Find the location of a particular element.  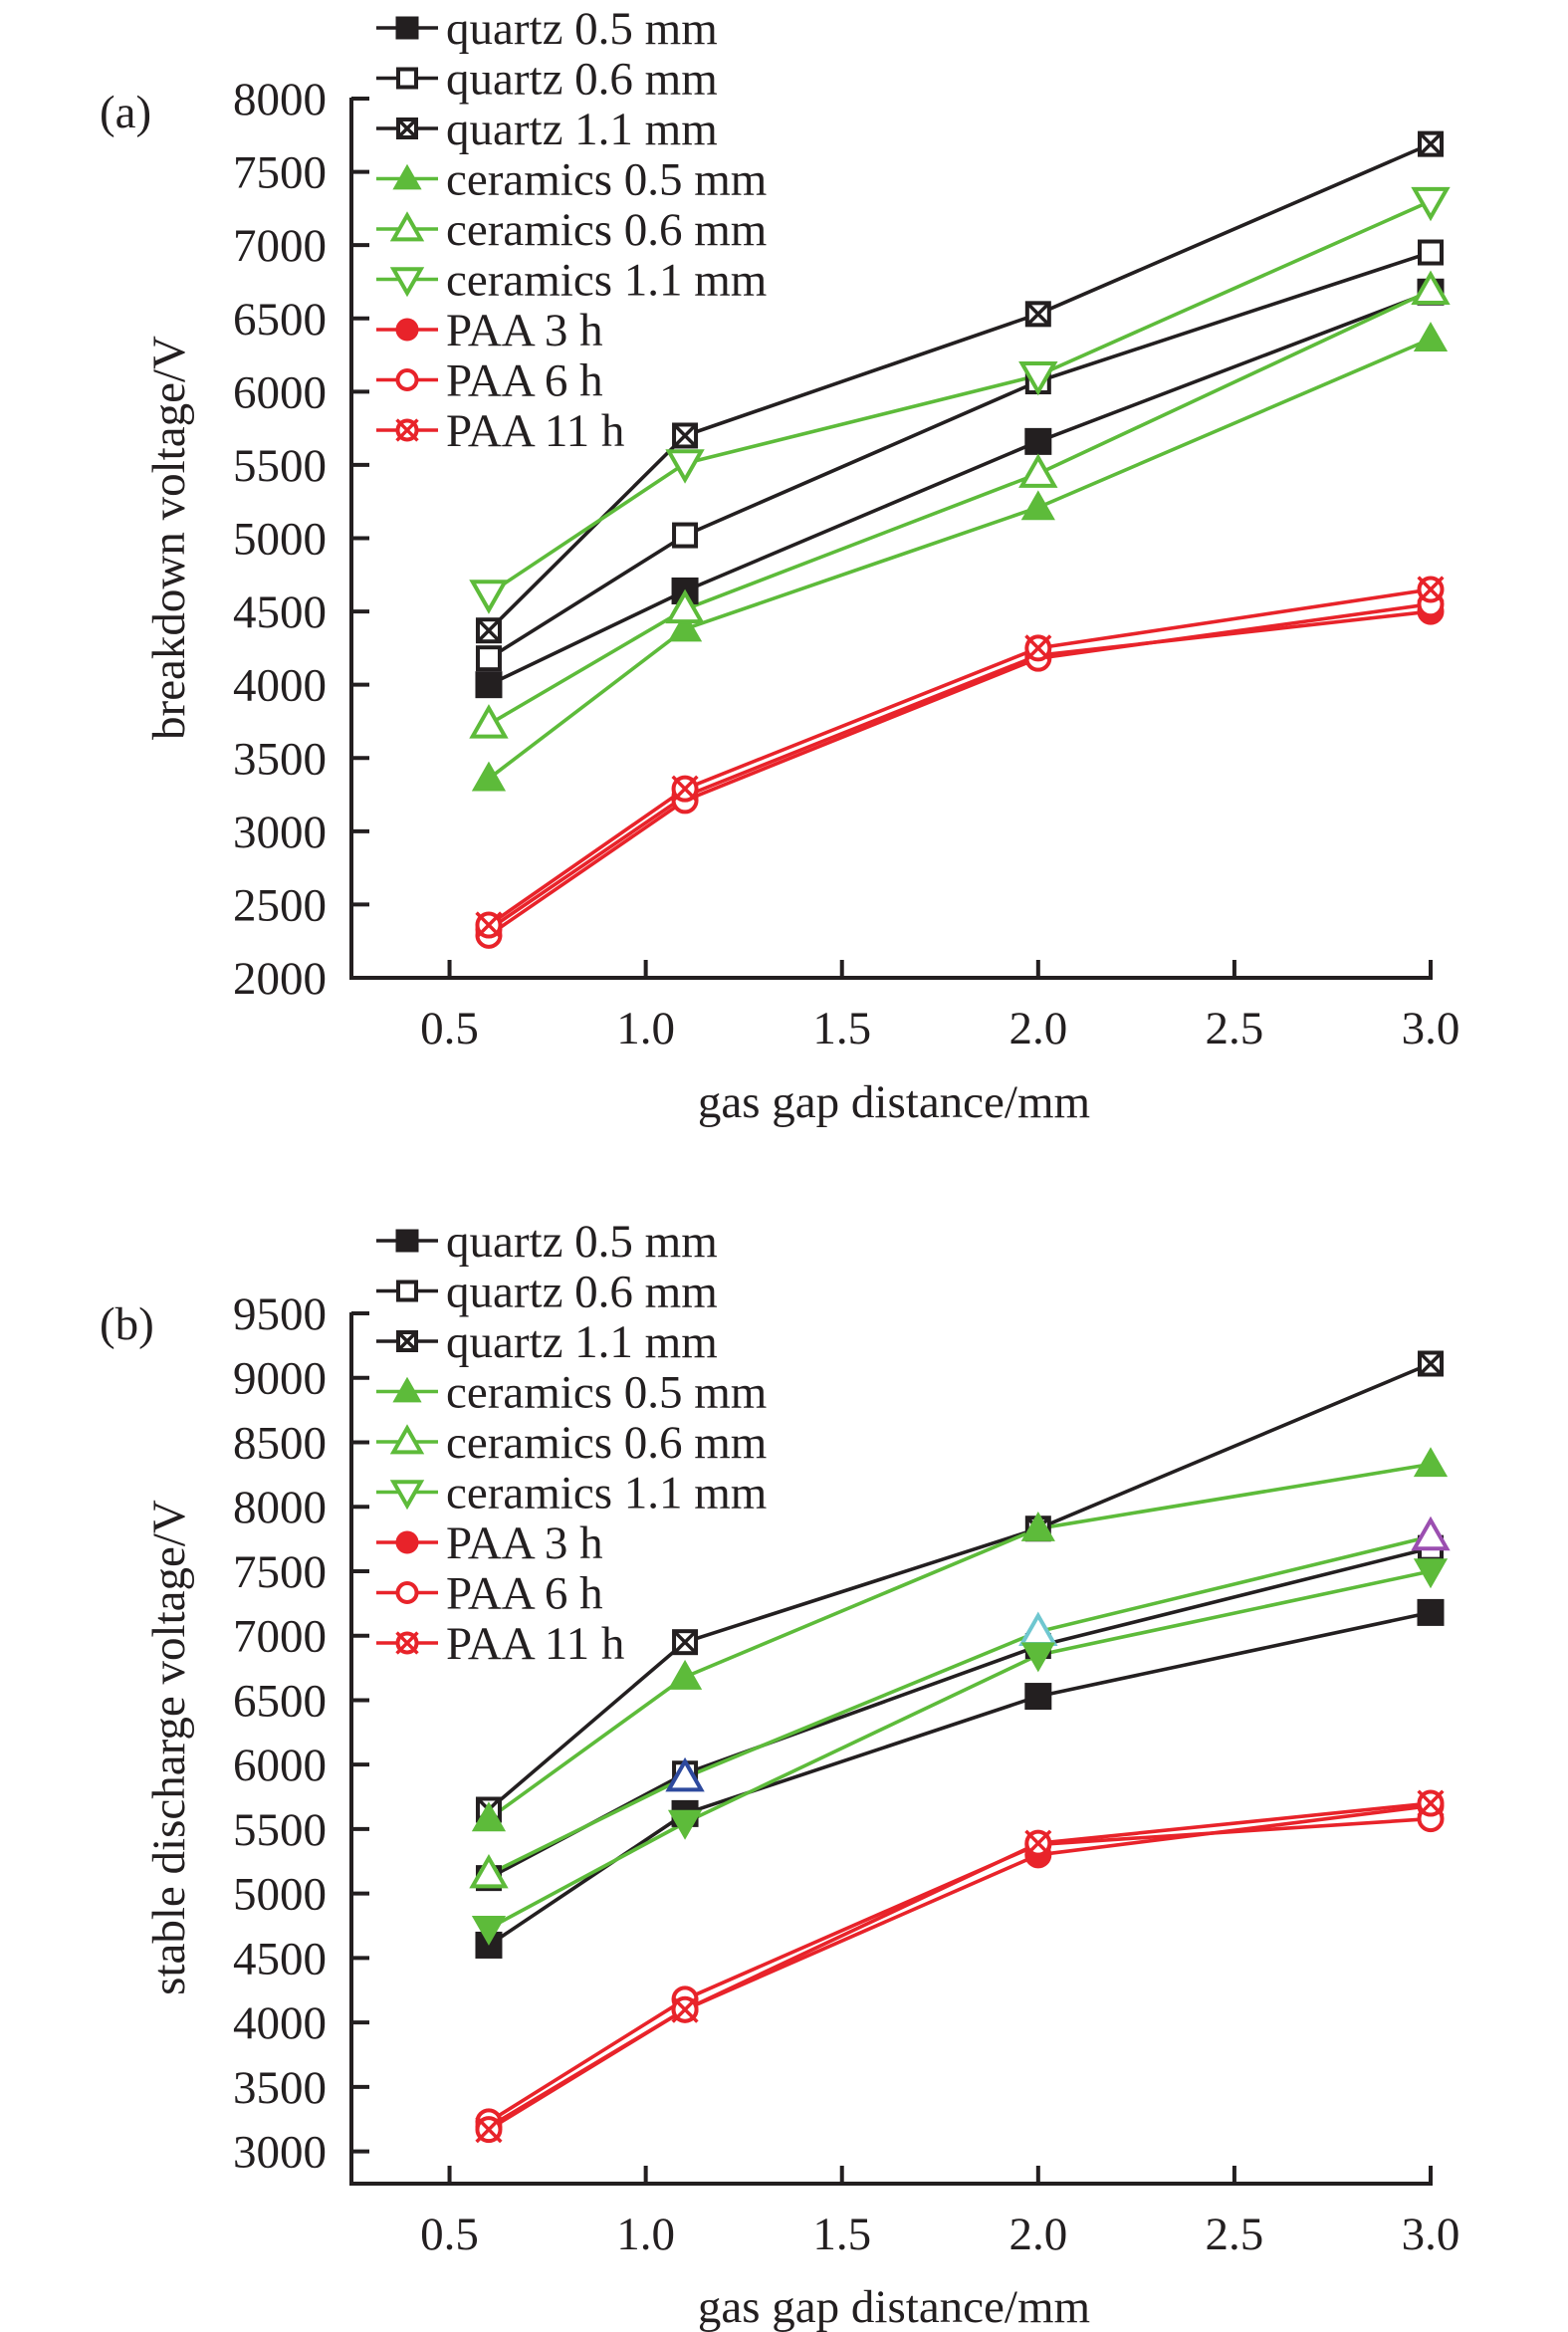

x-tick-label: 1.5 is located at coordinates (842, 2234).